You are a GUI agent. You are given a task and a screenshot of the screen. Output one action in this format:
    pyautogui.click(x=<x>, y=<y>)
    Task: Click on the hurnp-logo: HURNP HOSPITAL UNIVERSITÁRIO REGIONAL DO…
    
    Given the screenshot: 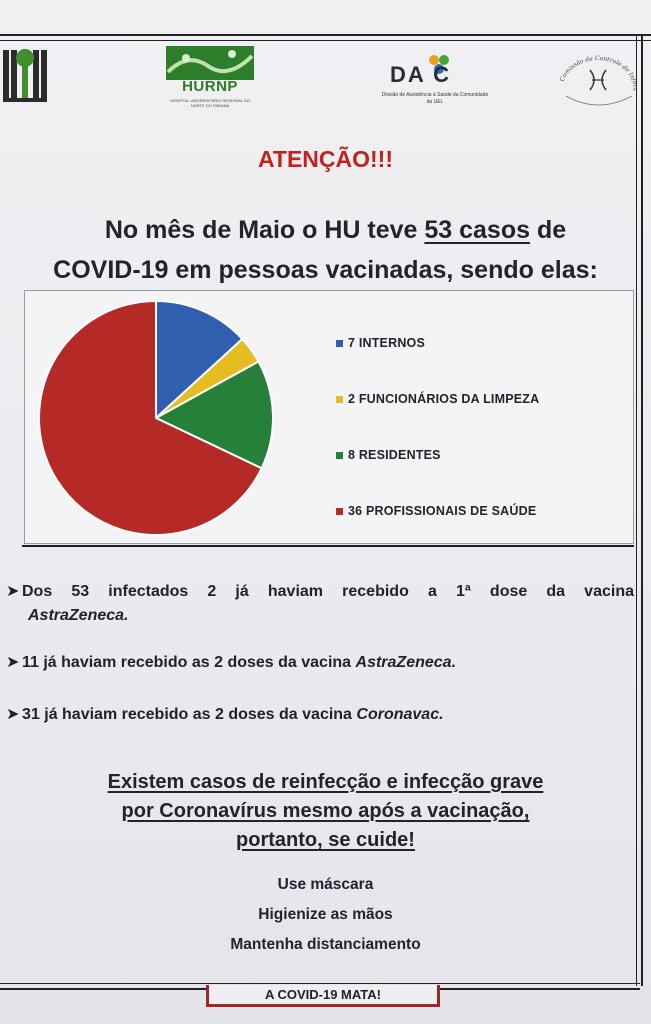 What is the action you would take?
    pyautogui.click(x=210, y=79)
    